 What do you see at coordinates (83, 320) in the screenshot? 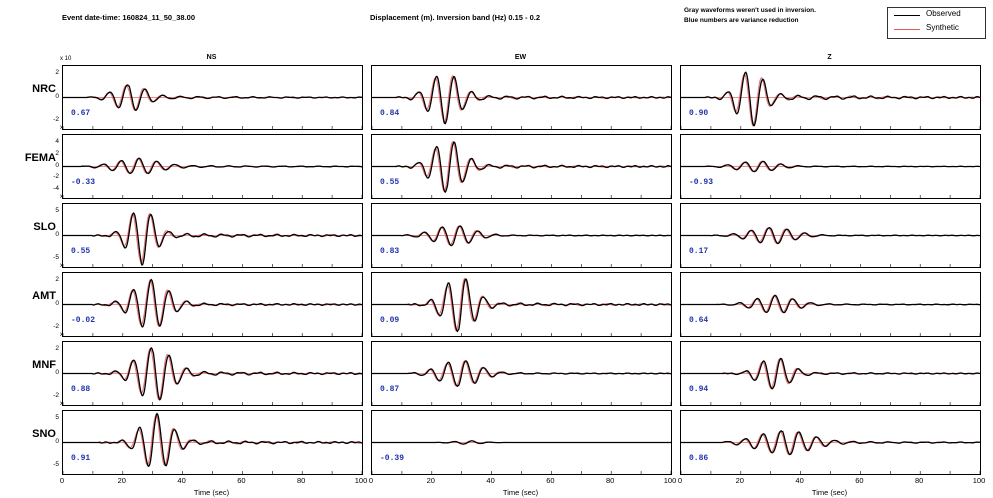
I see `variance-reduction-value: -0.02` at bounding box center [83, 320].